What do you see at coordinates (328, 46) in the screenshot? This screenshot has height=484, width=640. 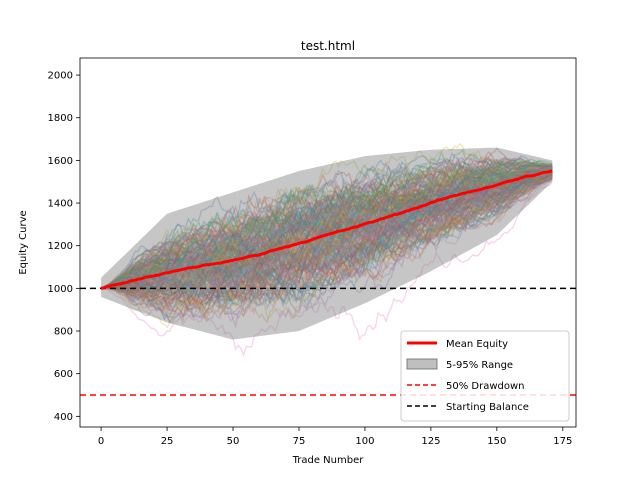 I see `chart-title: test.html` at bounding box center [328, 46].